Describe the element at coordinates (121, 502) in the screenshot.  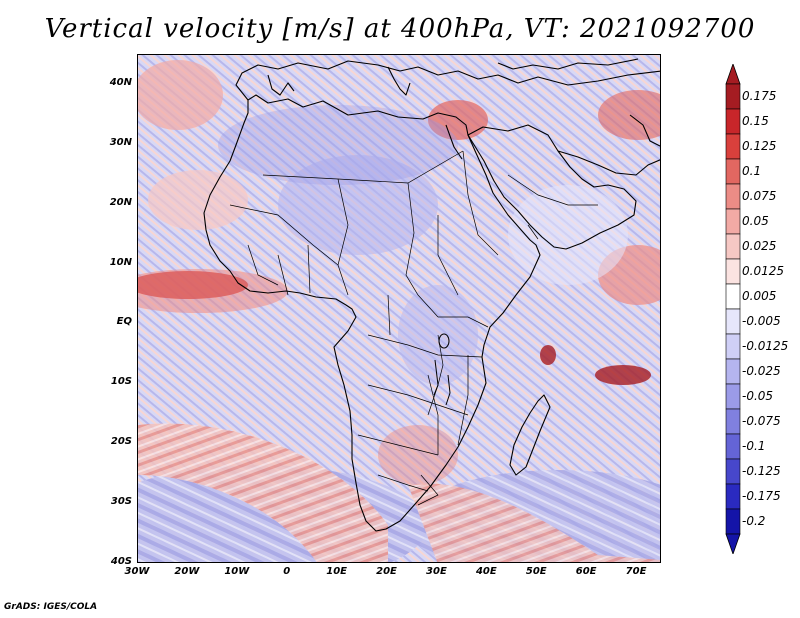
I see `lat-tick-label: 30S` at that location.